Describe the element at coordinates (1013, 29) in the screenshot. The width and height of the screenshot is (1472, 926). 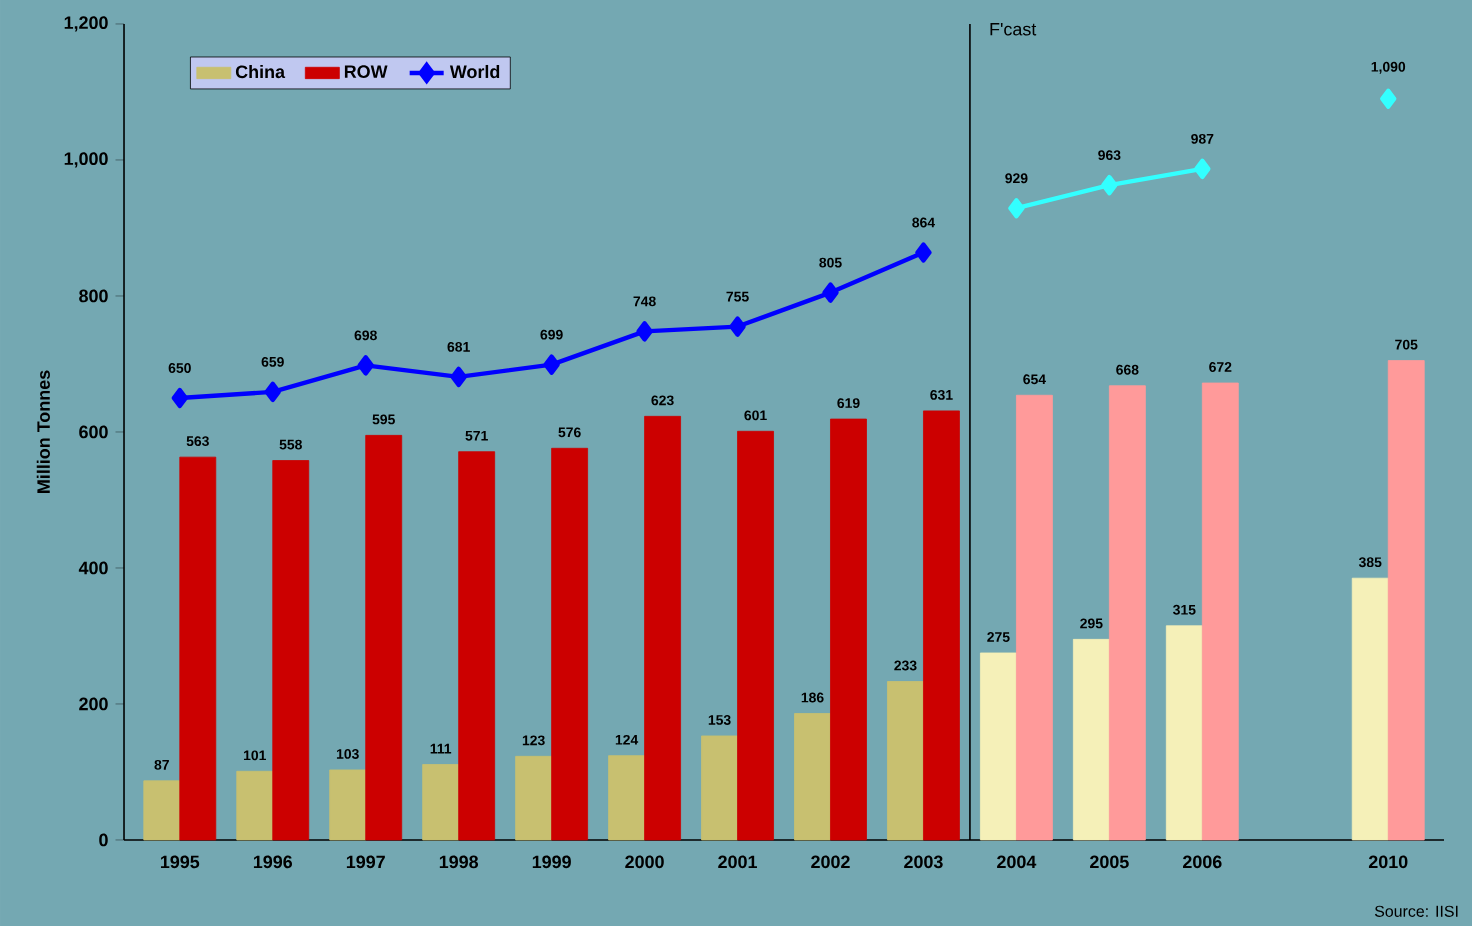
I see `annotation: F'cast` at that location.